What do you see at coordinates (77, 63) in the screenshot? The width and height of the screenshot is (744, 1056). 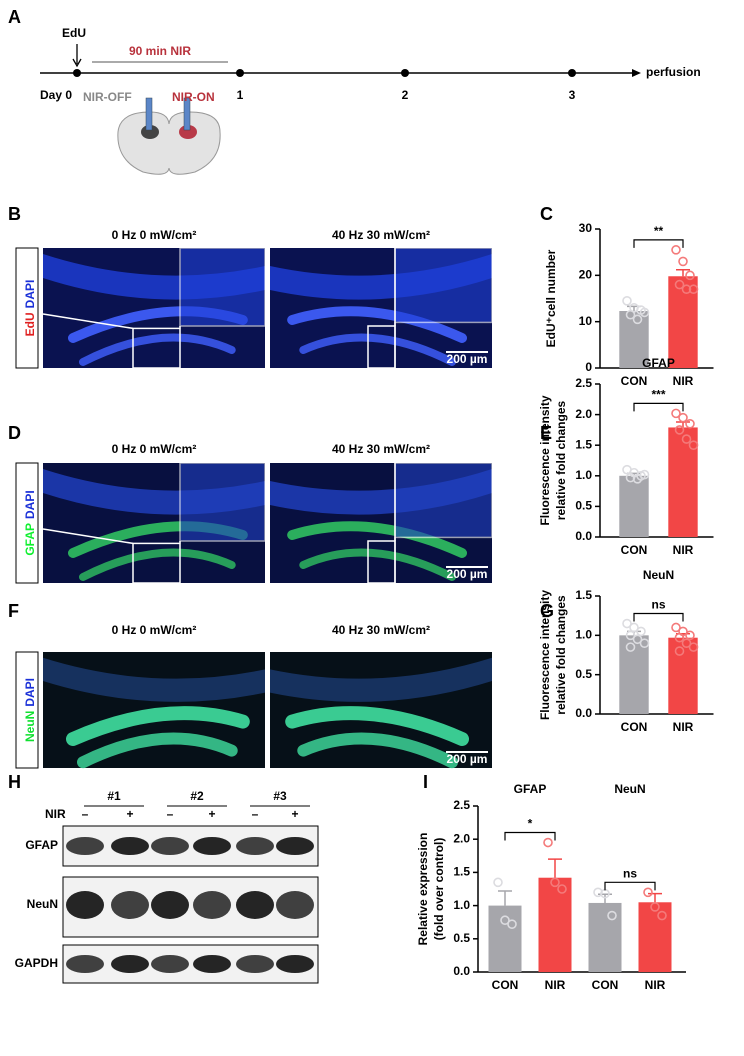 I see `edu-arrow-head` at bounding box center [77, 63].